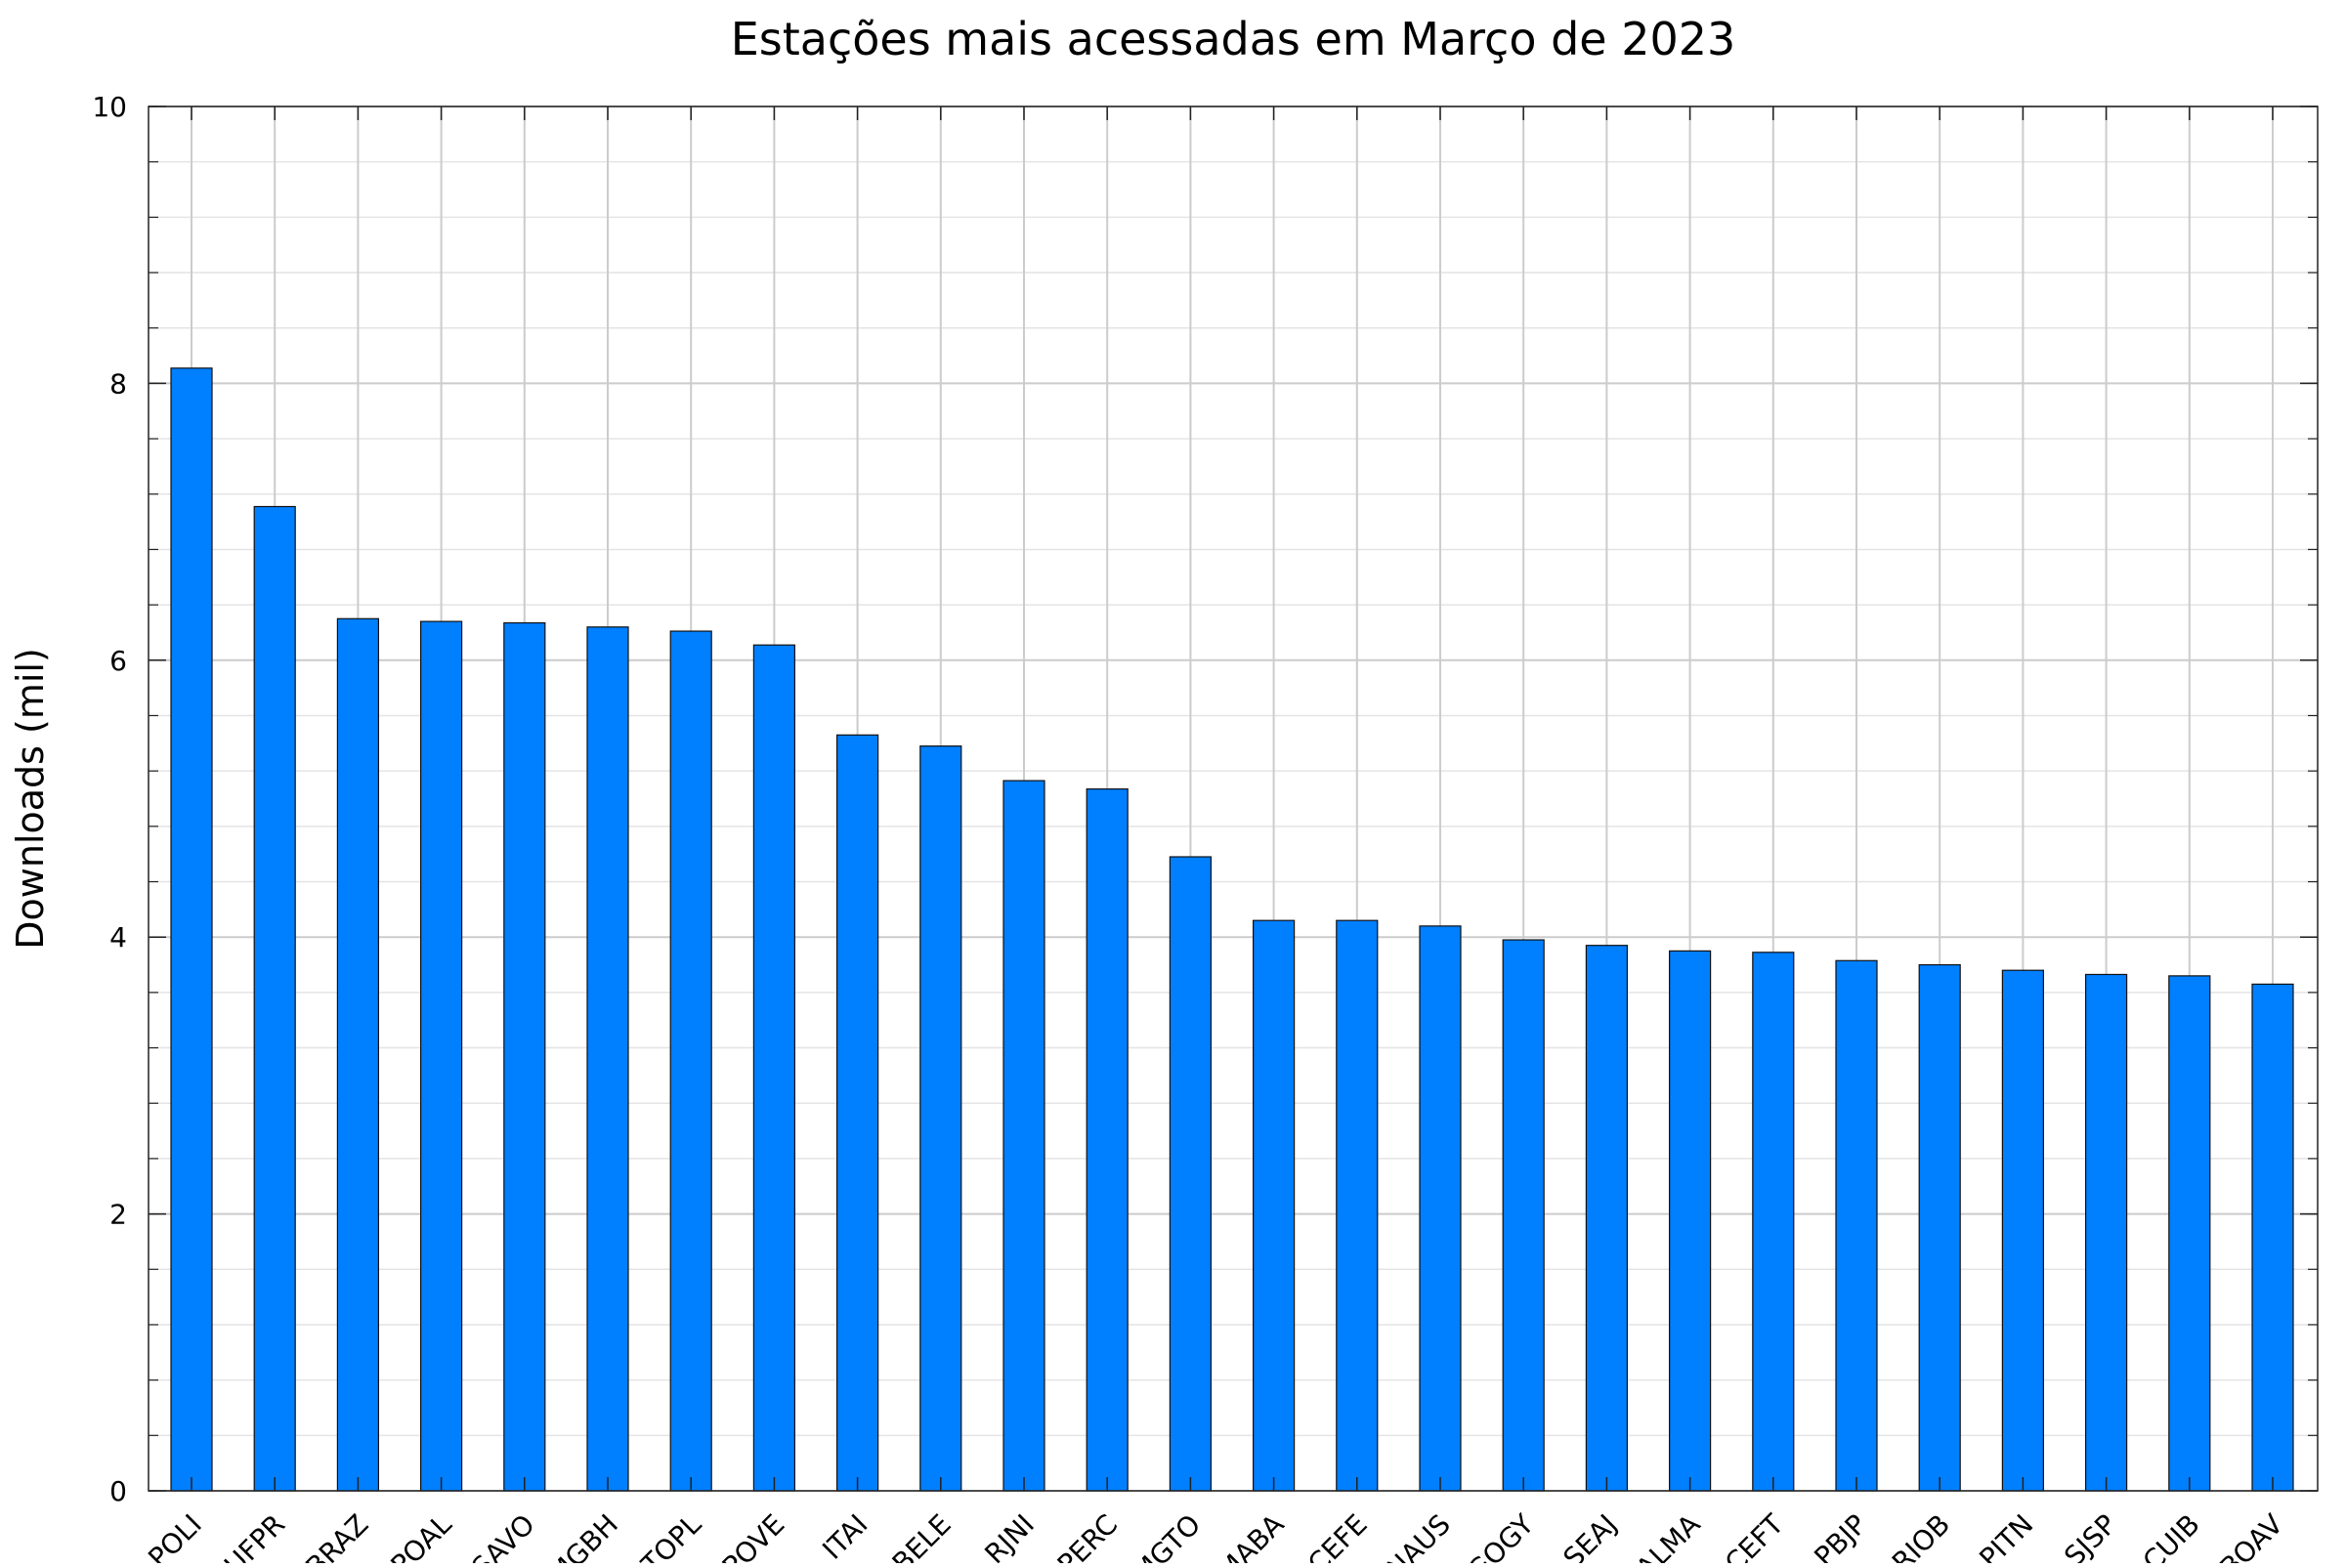  Describe the element at coordinates (118, 661) in the screenshot. I see `y-tick-label: 6` at that location.